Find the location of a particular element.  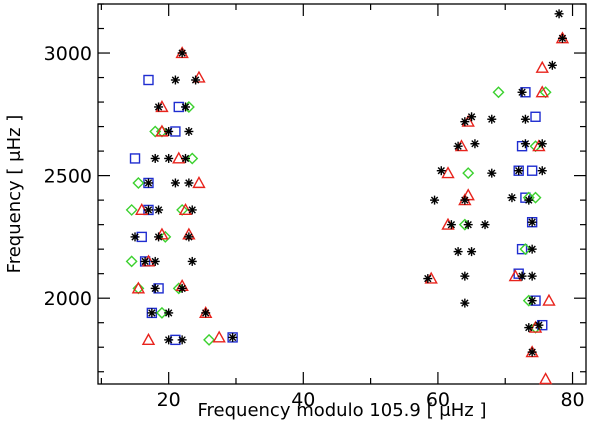

x-tick-label: 20 is located at coordinates (169, 400).